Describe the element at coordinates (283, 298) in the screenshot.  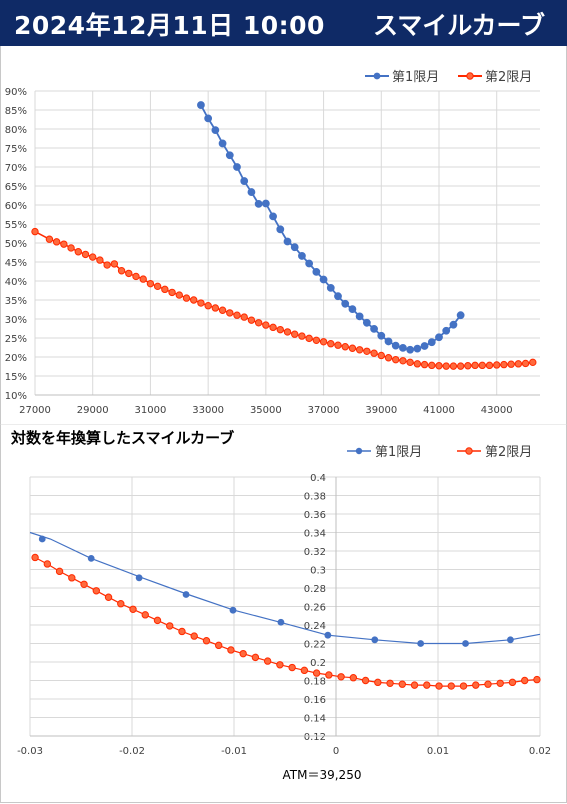
I see `series-line` at that location.